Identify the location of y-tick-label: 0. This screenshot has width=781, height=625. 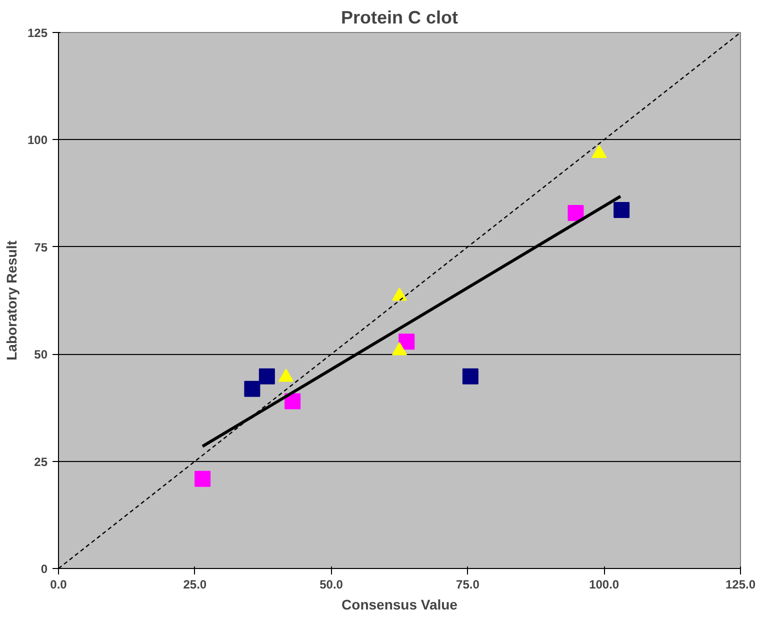
(44, 569).